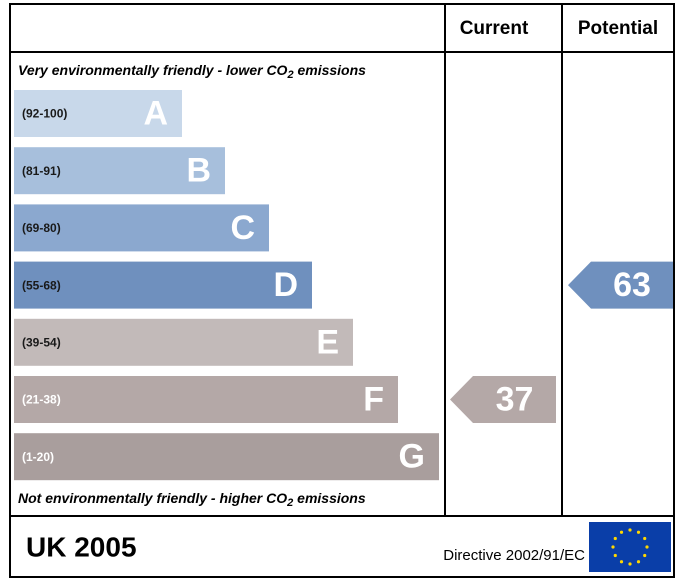 This screenshot has height=586, width=681. I want to click on band-range: (81-91), so click(41, 171).